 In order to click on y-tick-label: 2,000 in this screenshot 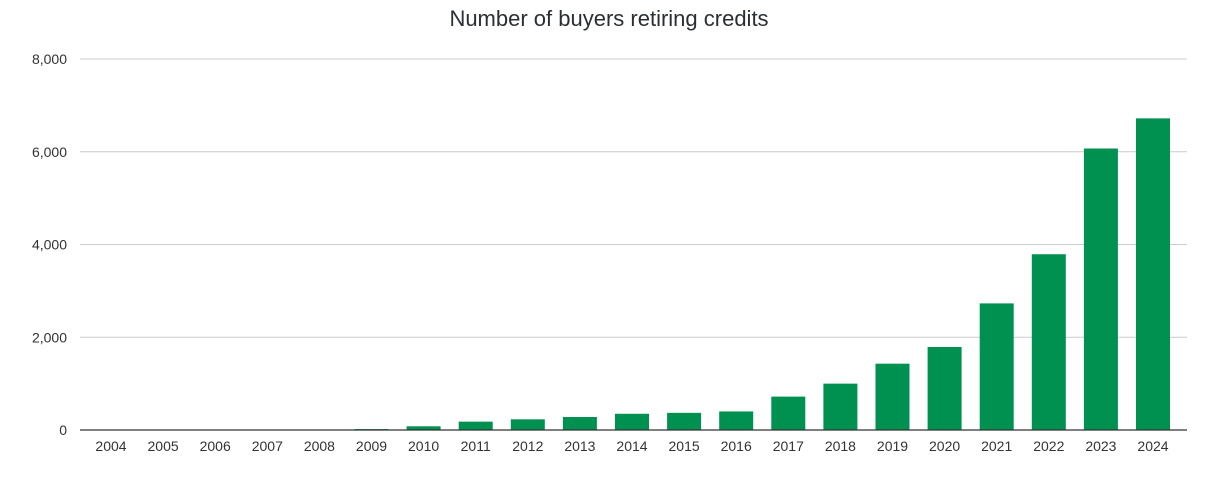, I will do `click(49, 337)`.